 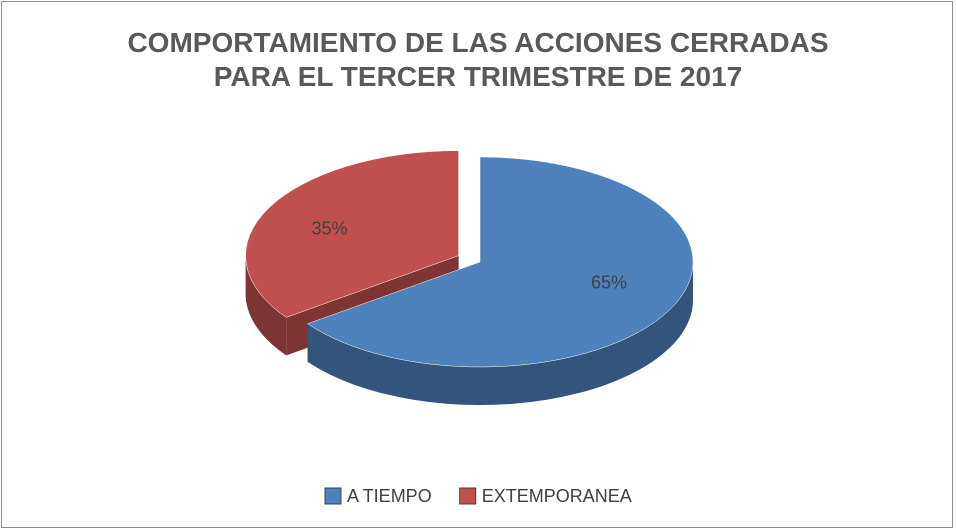 I want to click on legend-label: A TIEMPO, so click(x=389, y=496).